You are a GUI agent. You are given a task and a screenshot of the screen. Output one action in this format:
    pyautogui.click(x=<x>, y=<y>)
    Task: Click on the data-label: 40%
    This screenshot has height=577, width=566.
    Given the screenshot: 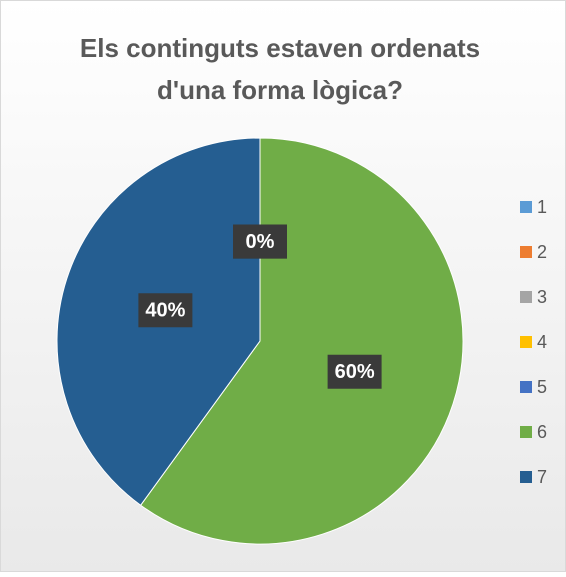 What is the action you would take?
    pyautogui.click(x=165, y=310)
    